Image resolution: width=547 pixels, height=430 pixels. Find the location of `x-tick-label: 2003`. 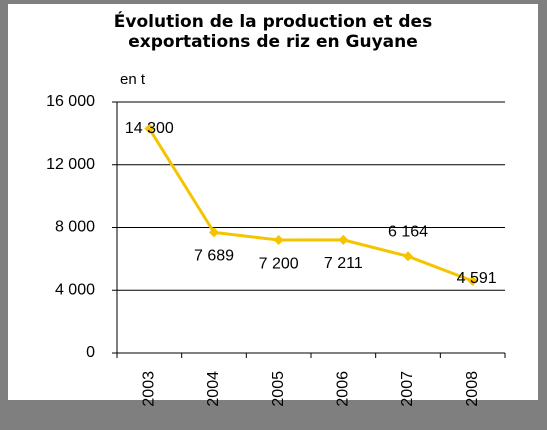

x-tick-label: 2003 is located at coordinates (149, 389).